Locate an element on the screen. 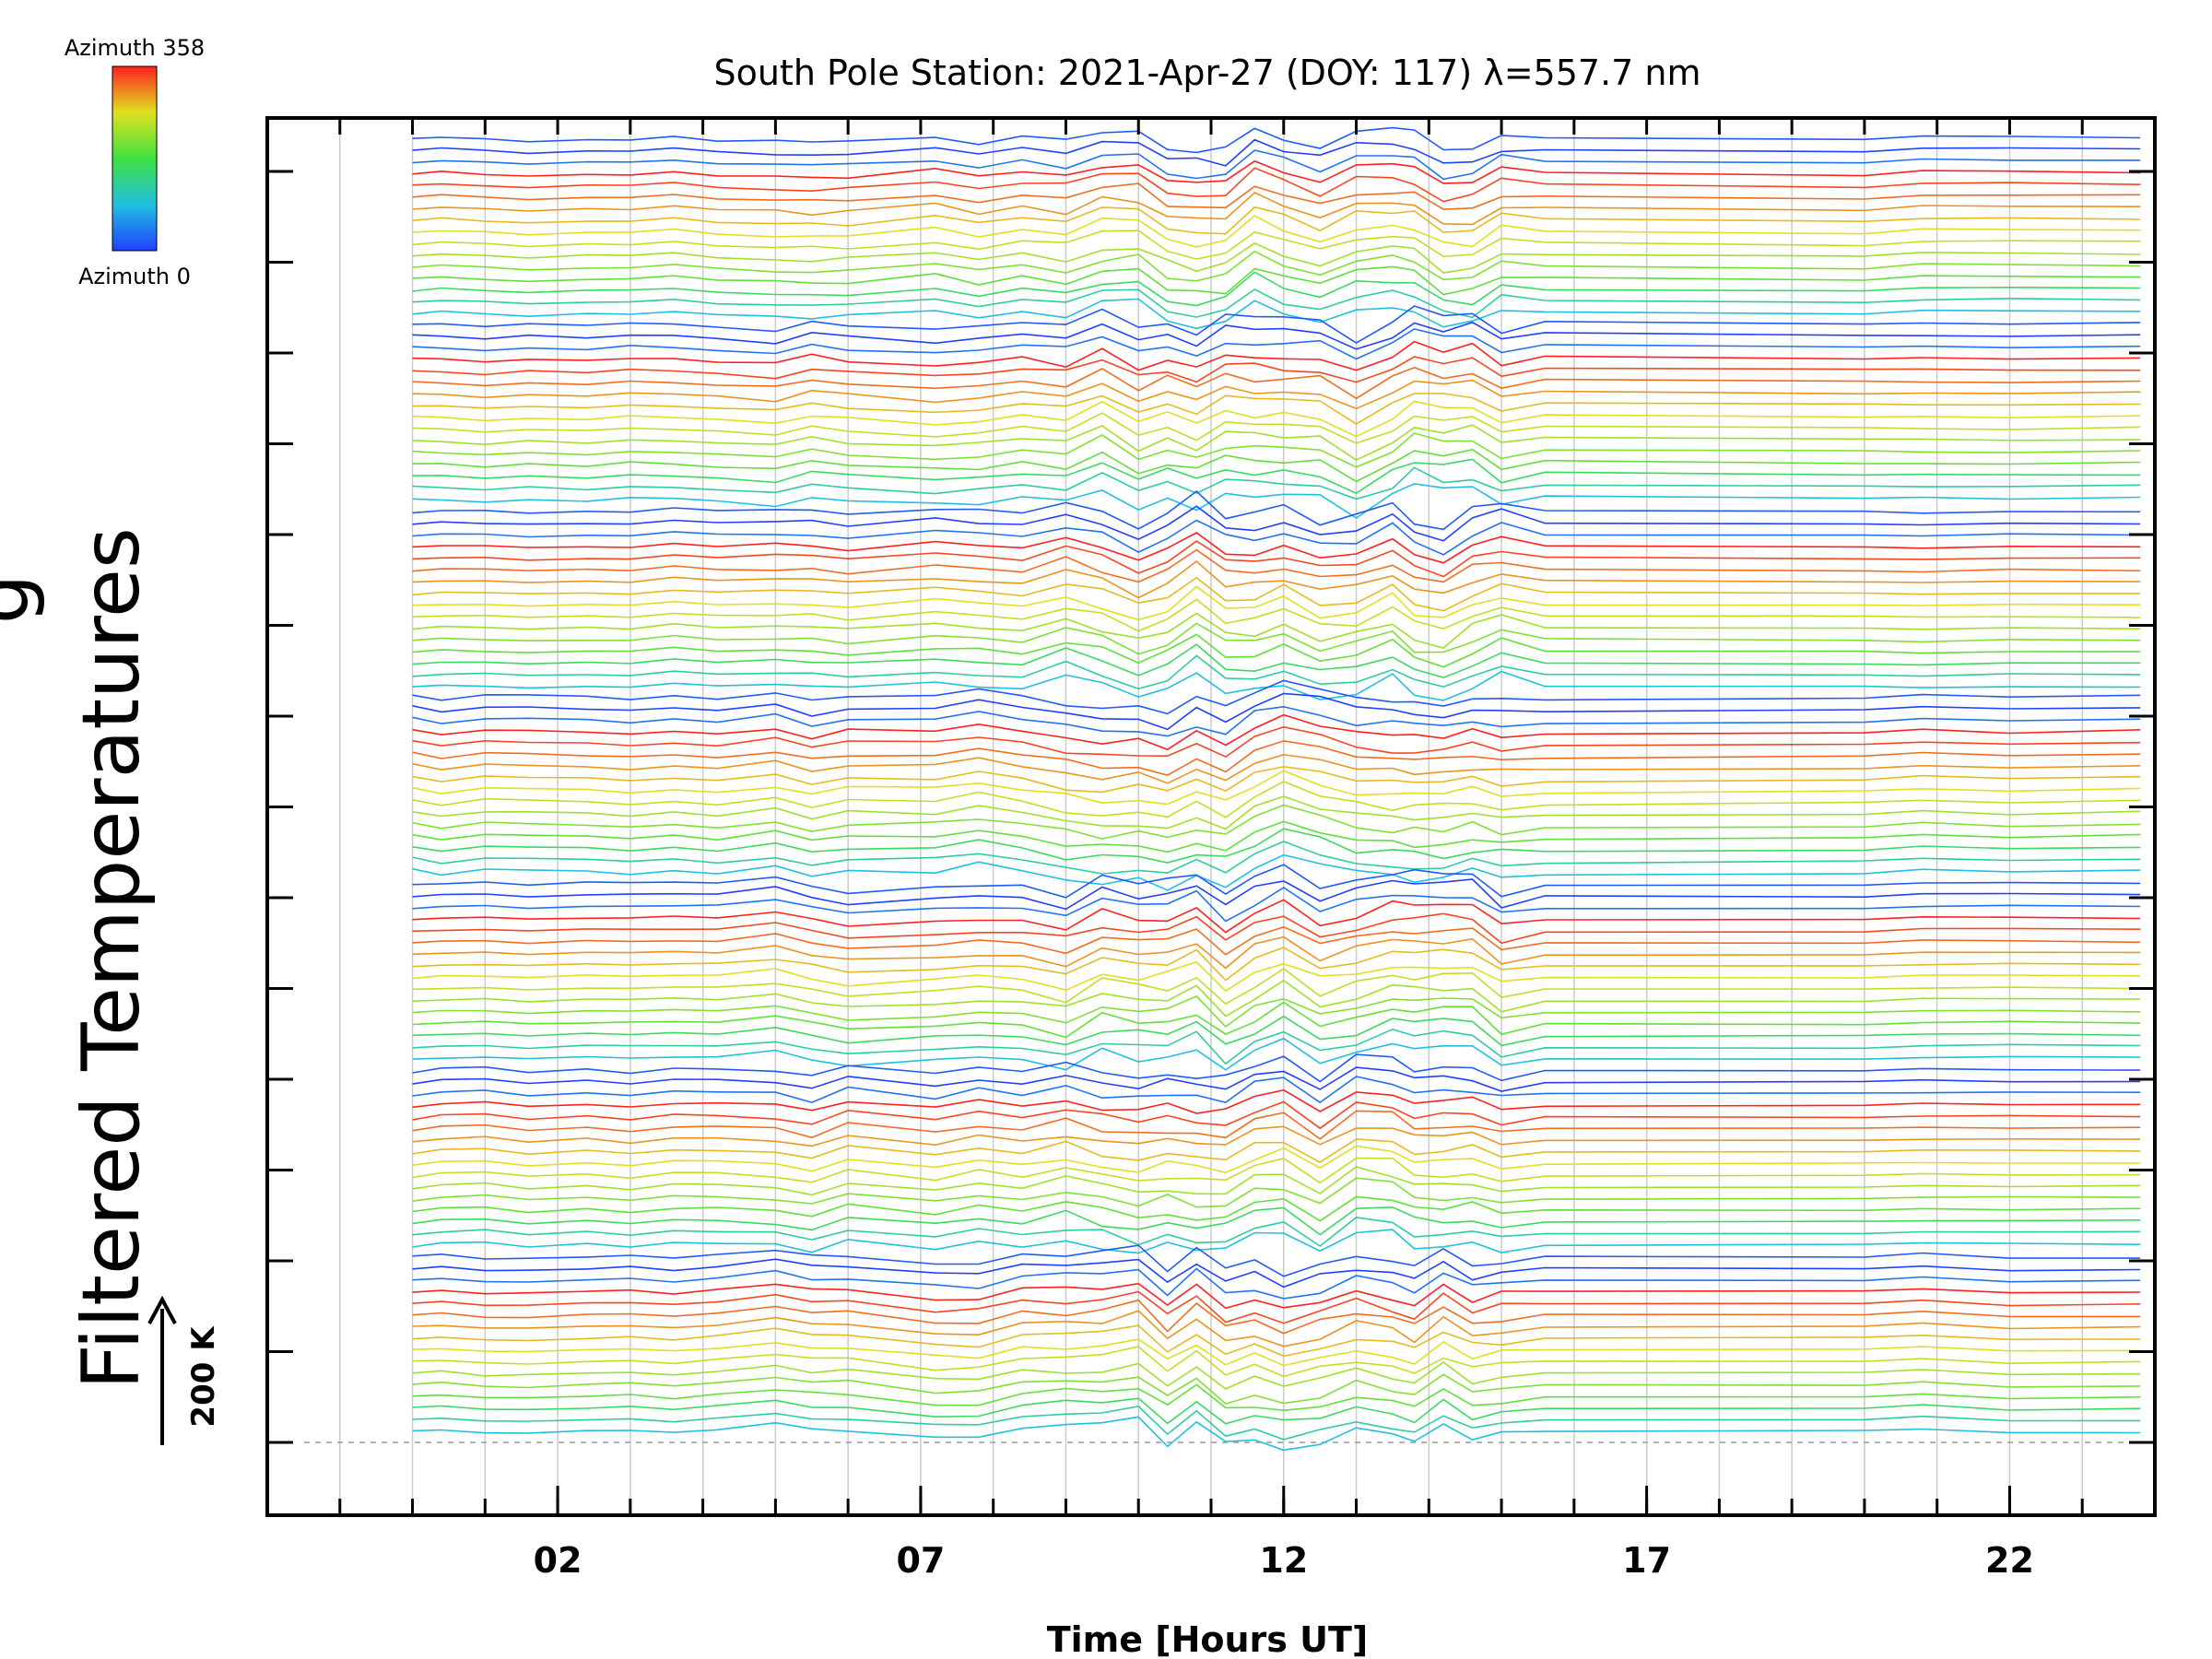  colorbar-bottom-label: Azimuth 0 is located at coordinates (134, 276).